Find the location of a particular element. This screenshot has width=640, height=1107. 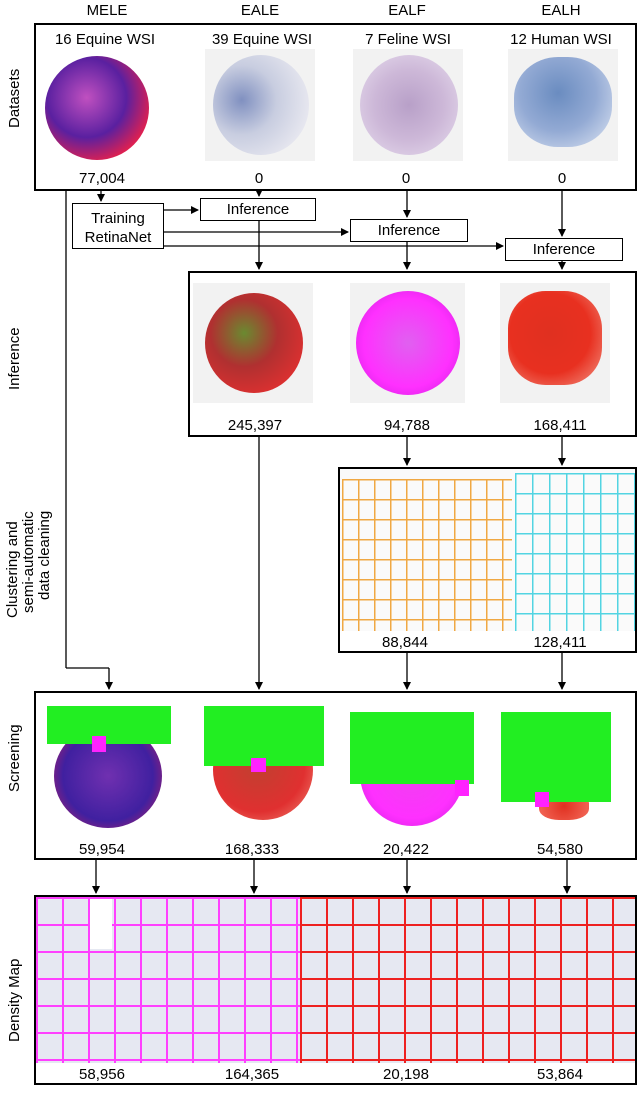

wsi-thumbnail-eale is located at coordinates (260, 105).